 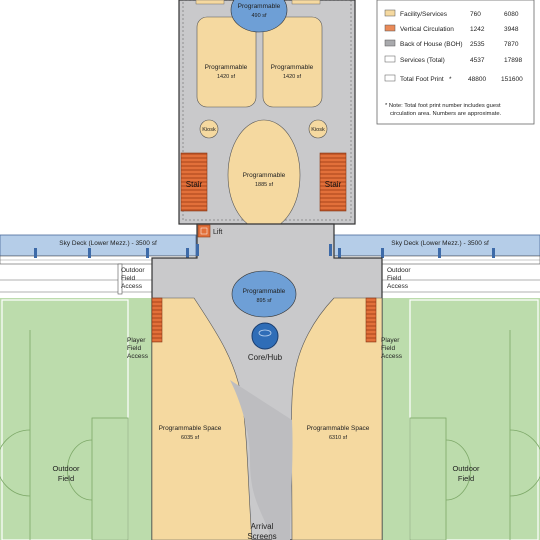 What do you see at coordinates (136, 340) in the screenshot?
I see `player-access-left-1: Player` at bounding box center [136, 340].